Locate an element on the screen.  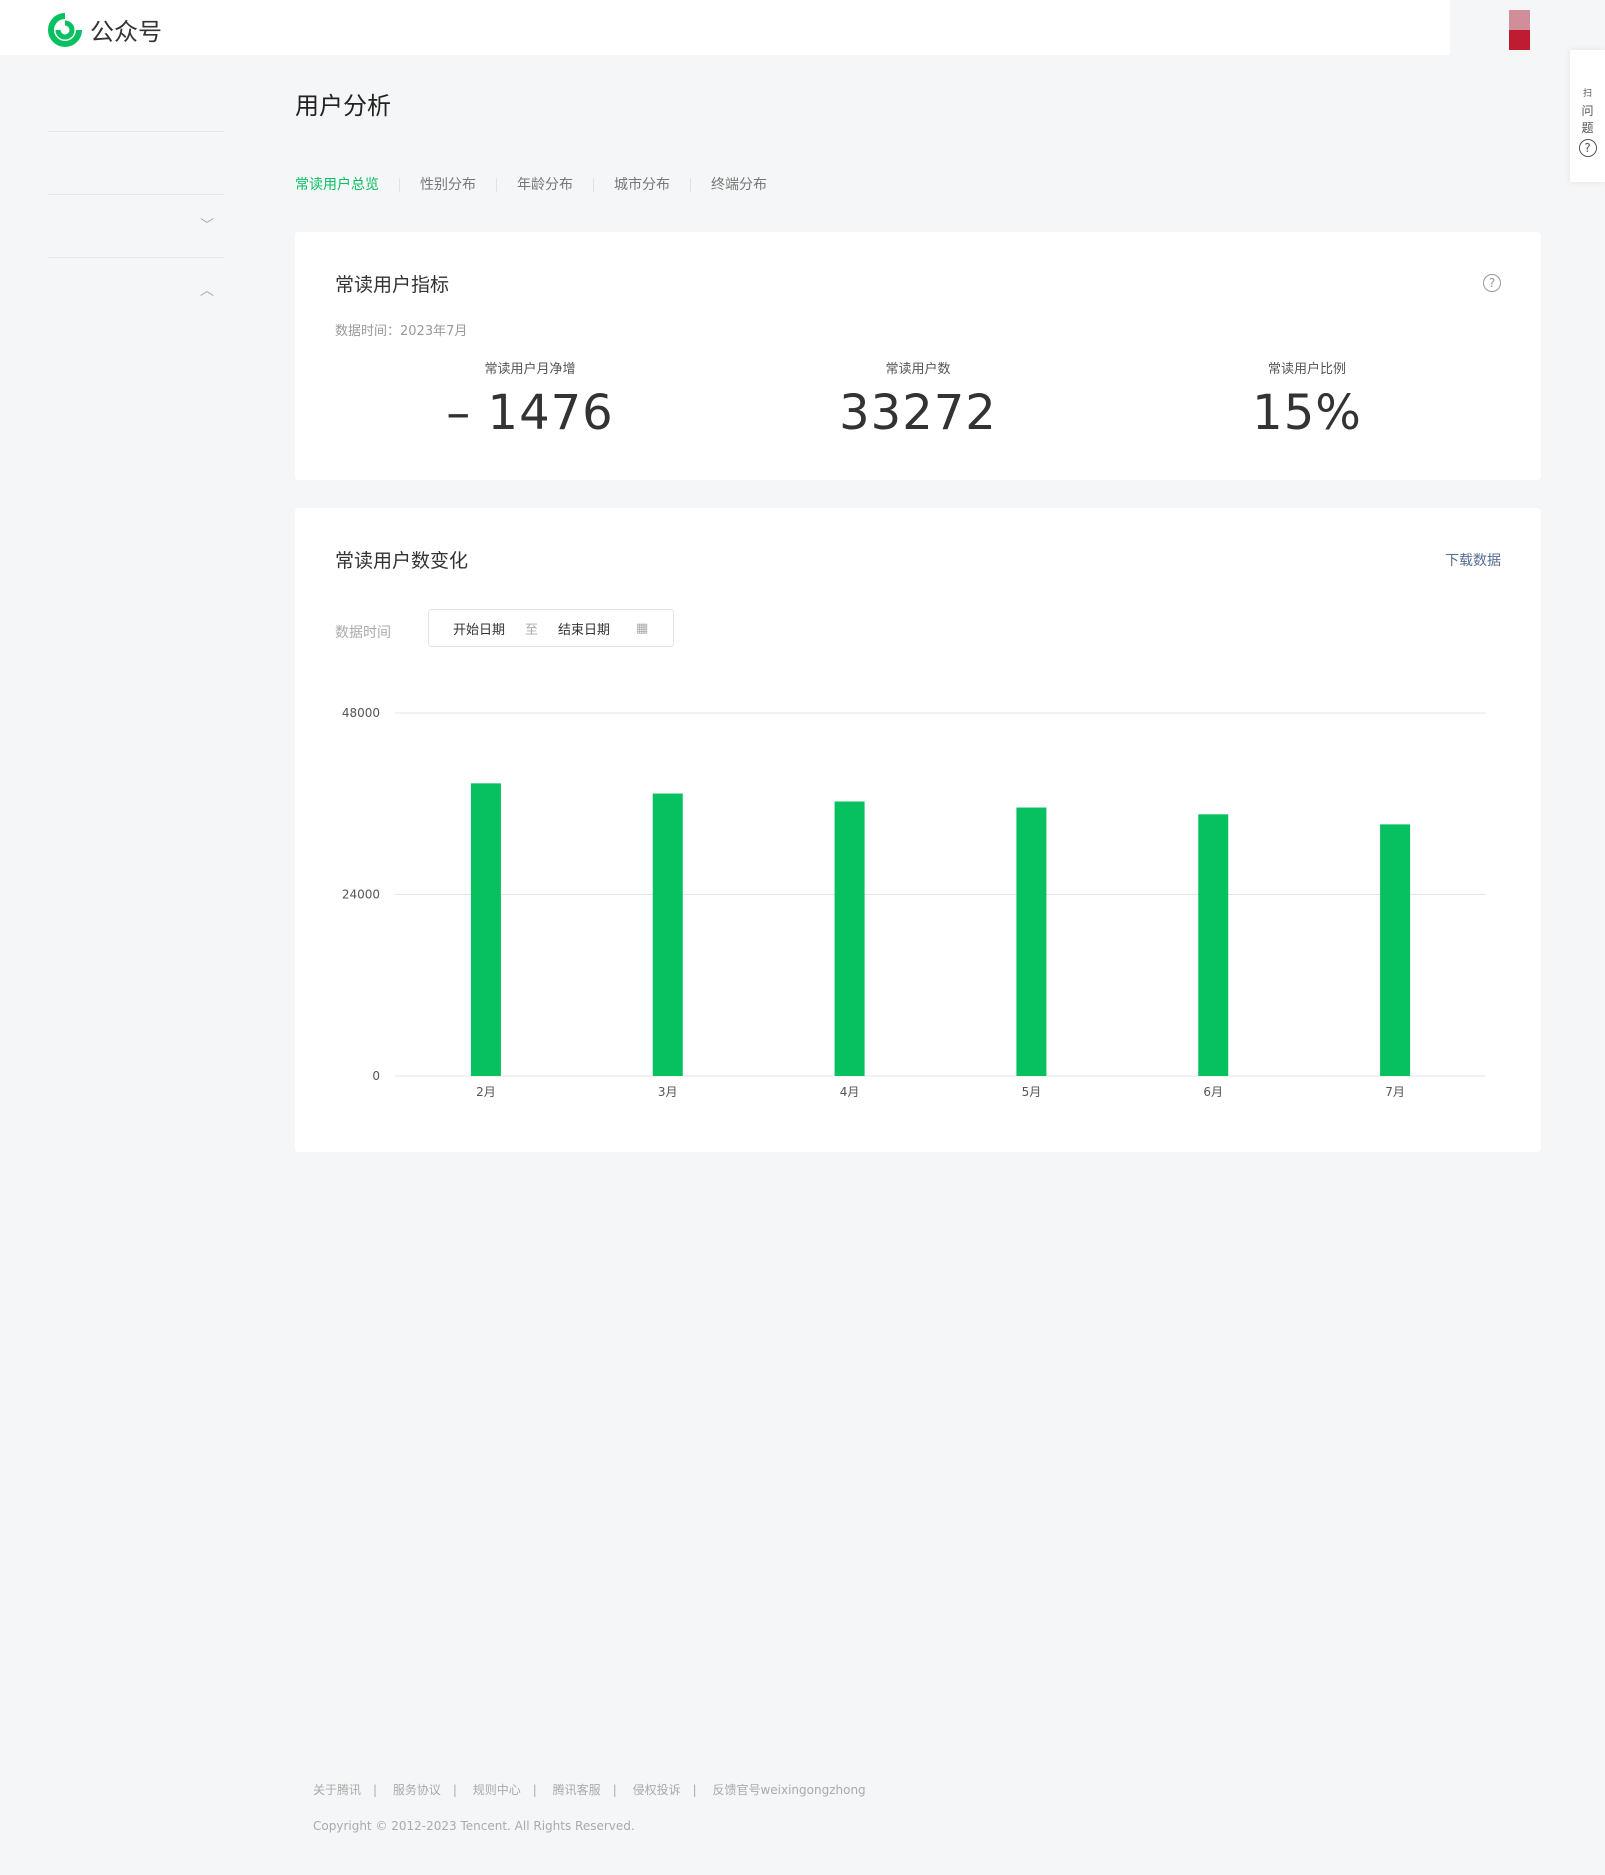
tab-bar: 常读用户总览 性别分布 年龄分布 城市分布 终端分布 is located at coordinates (541, 185).